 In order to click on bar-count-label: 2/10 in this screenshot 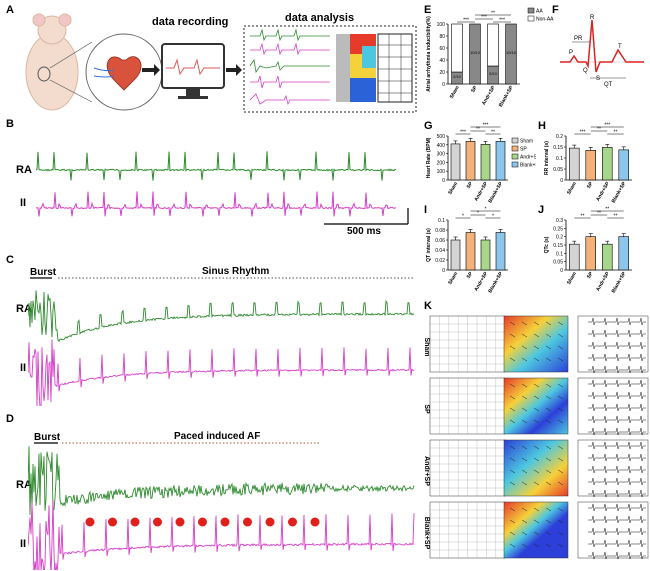, I will do `click(457, 76)`.